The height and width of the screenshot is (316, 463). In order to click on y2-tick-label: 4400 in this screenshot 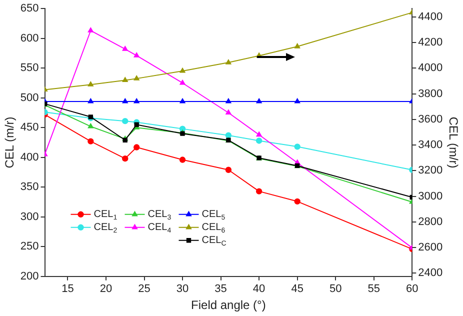, I will do `click(430, 16)`.